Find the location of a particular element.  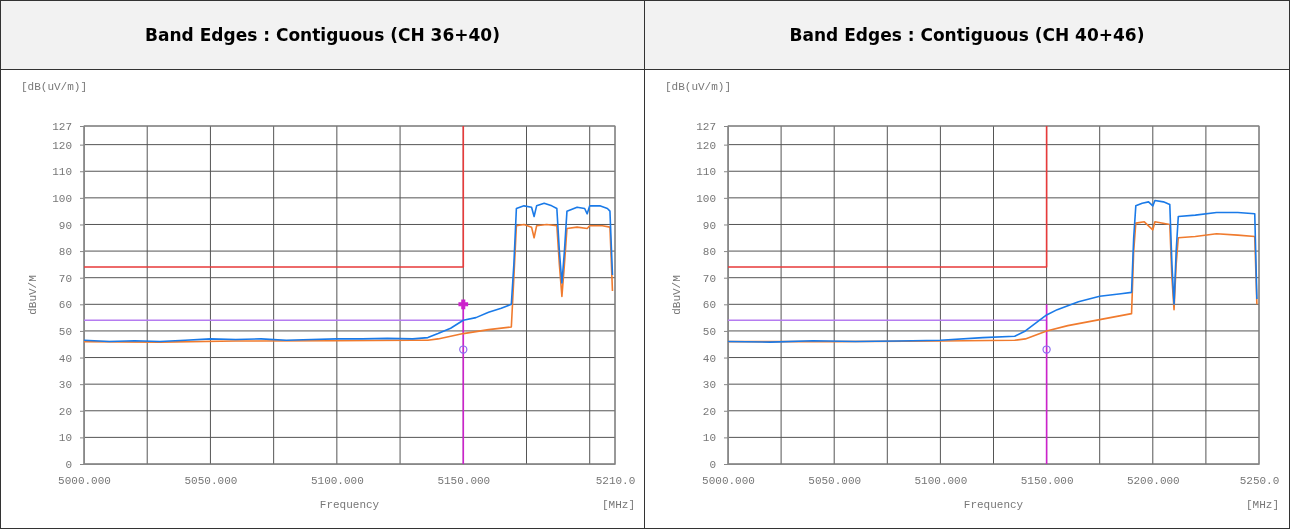

line-series is located at coordinates (992, 271).